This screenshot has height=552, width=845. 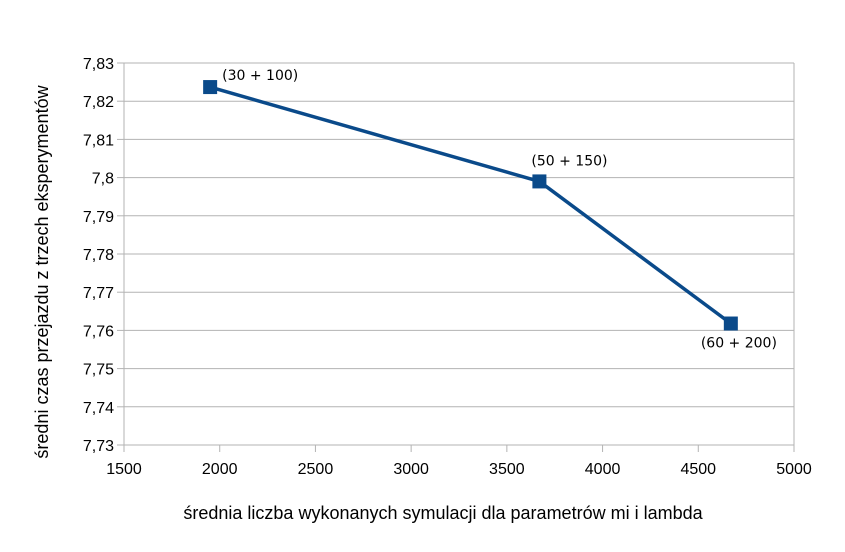 What do you see at coordinates (98, 64) in the screenshot?
I see `y-tick-label: 7,83` at bounding box center [98, 64].